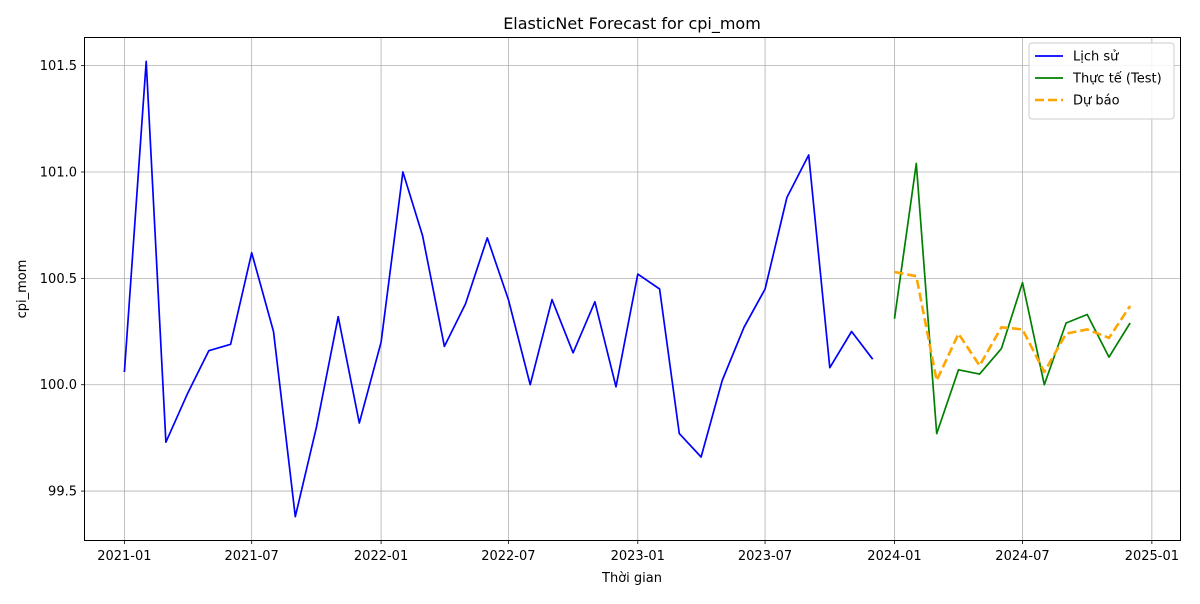 This screenshot has height=604, width=1200. I want to click on legend-entry-label: Thực tế (Test), so click(1117, 79).